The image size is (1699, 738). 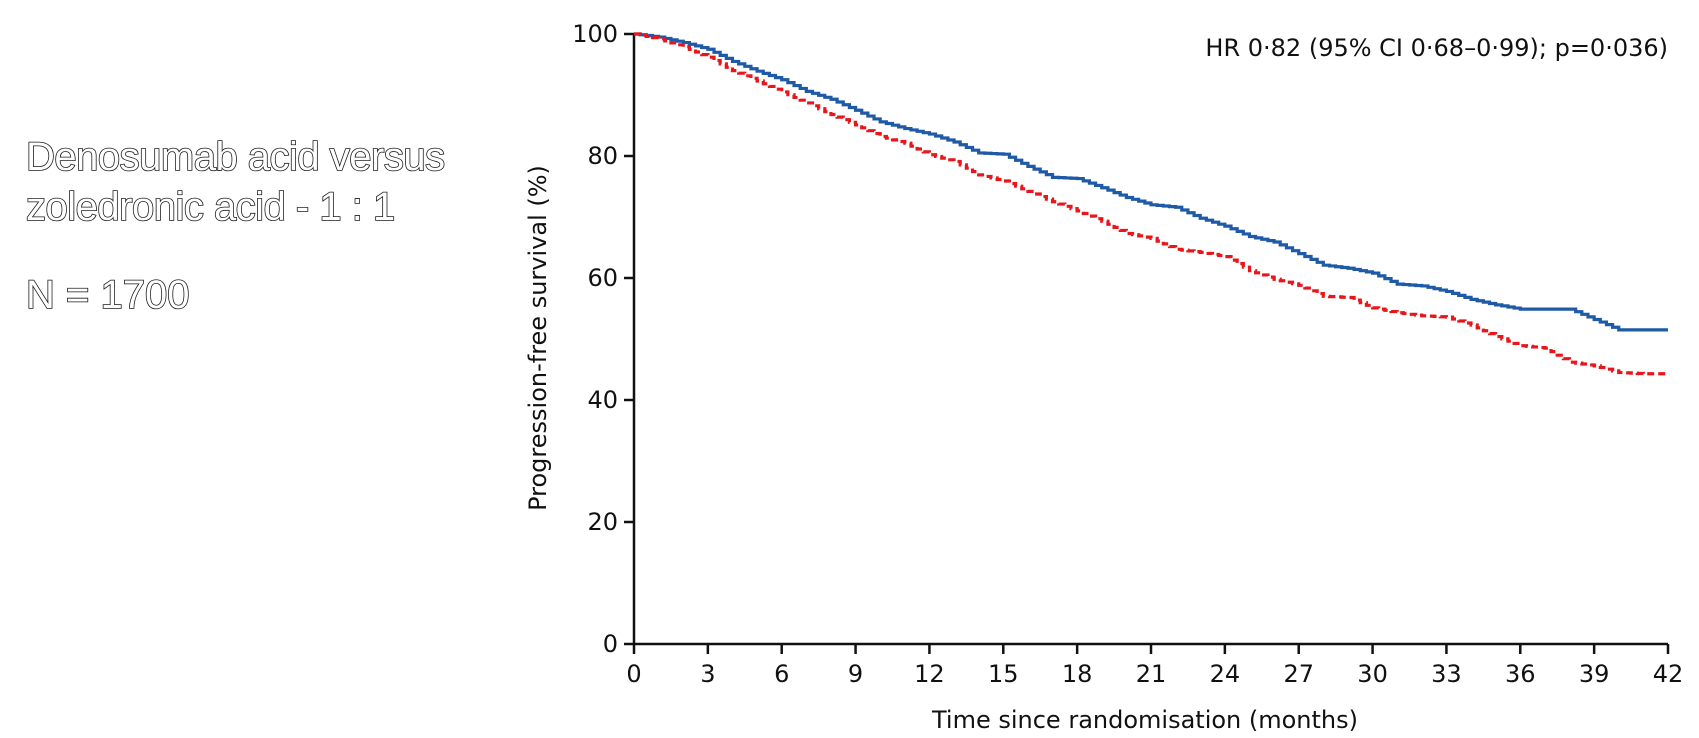 I want to click on x-tick-label: 27, so click(x=1298, y=674).